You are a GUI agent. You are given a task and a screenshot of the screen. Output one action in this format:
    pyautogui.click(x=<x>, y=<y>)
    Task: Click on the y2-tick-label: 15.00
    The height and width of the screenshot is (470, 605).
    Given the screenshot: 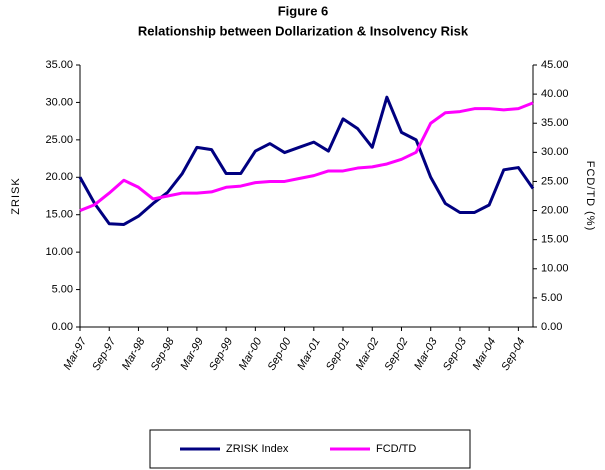 What is the action you would take?
    pyautogui.click(x=555, y=240)
    